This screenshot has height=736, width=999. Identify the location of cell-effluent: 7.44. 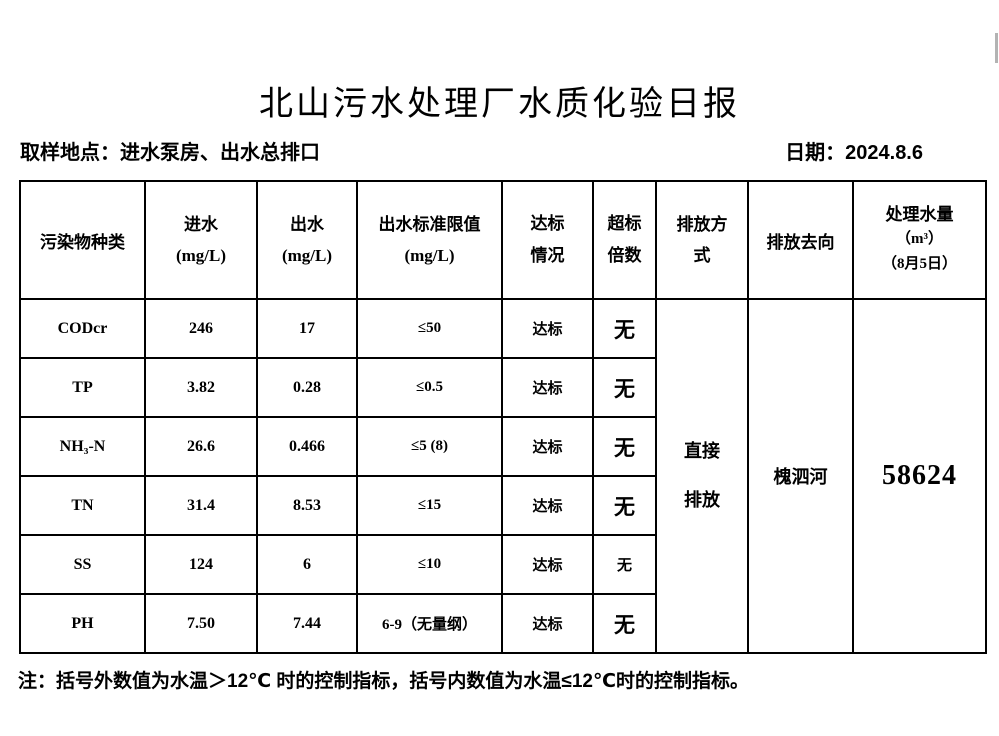
(307, 623).